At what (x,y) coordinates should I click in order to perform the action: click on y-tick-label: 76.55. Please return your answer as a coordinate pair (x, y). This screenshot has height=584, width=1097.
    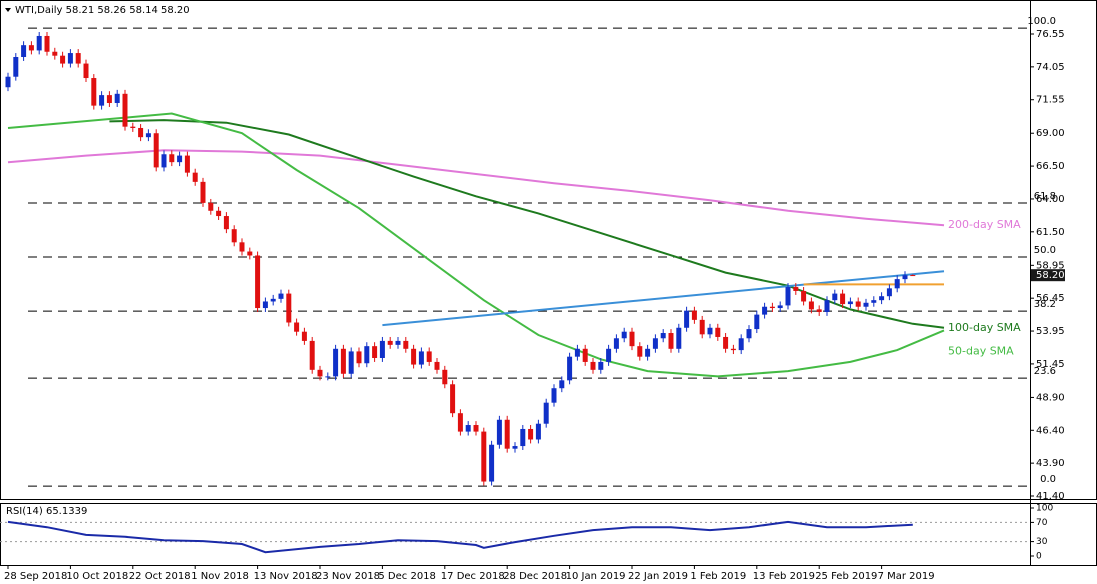
    Looking at the image, I should click on (1050, 34).